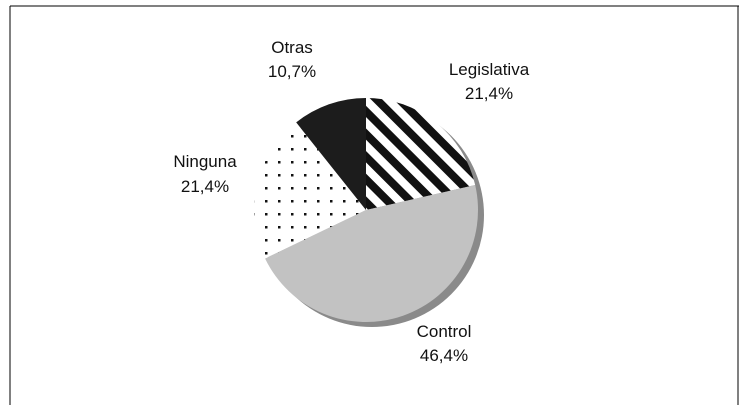 This screenshot has height=405, width=739. I want to click on label-otras-value: 10,7%, so click(292, 71).